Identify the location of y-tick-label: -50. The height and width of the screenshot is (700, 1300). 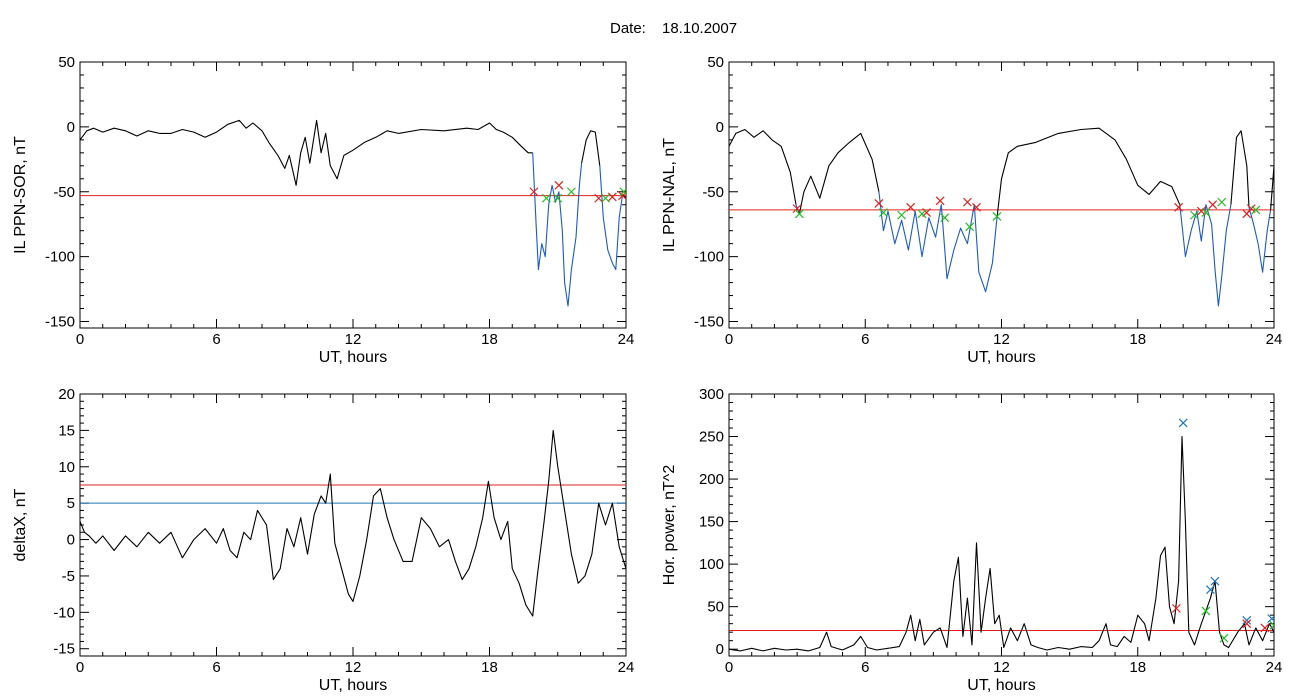
(64, 192).